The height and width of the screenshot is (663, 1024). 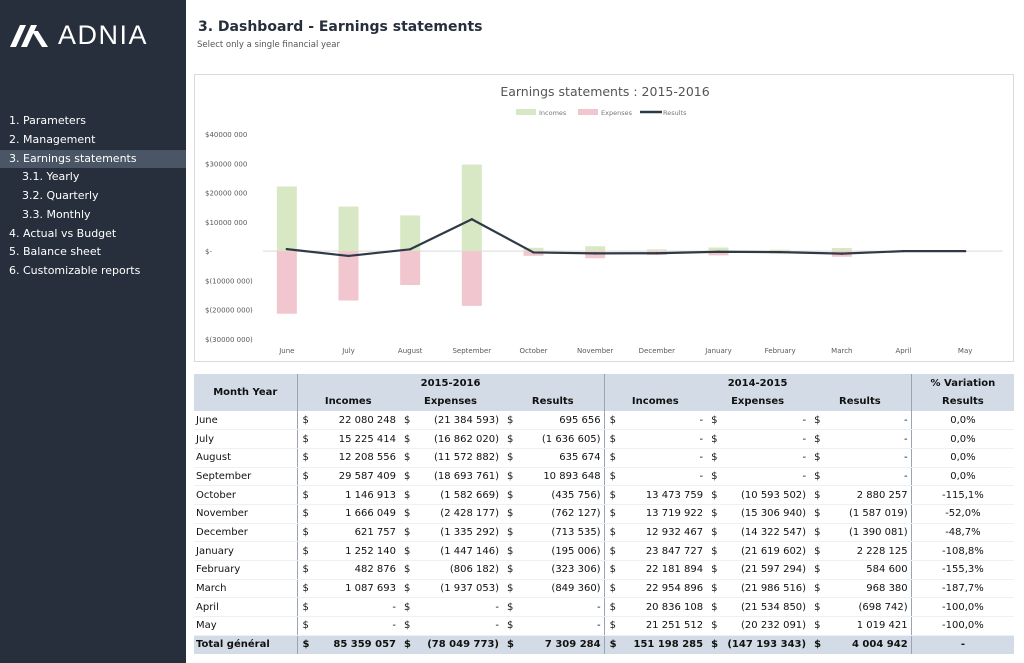 What do you see at coordinates (55, 251) in the screenshot?
I see `sidebar-item: 5. Balance sheet` at bounding box center [55, 251].